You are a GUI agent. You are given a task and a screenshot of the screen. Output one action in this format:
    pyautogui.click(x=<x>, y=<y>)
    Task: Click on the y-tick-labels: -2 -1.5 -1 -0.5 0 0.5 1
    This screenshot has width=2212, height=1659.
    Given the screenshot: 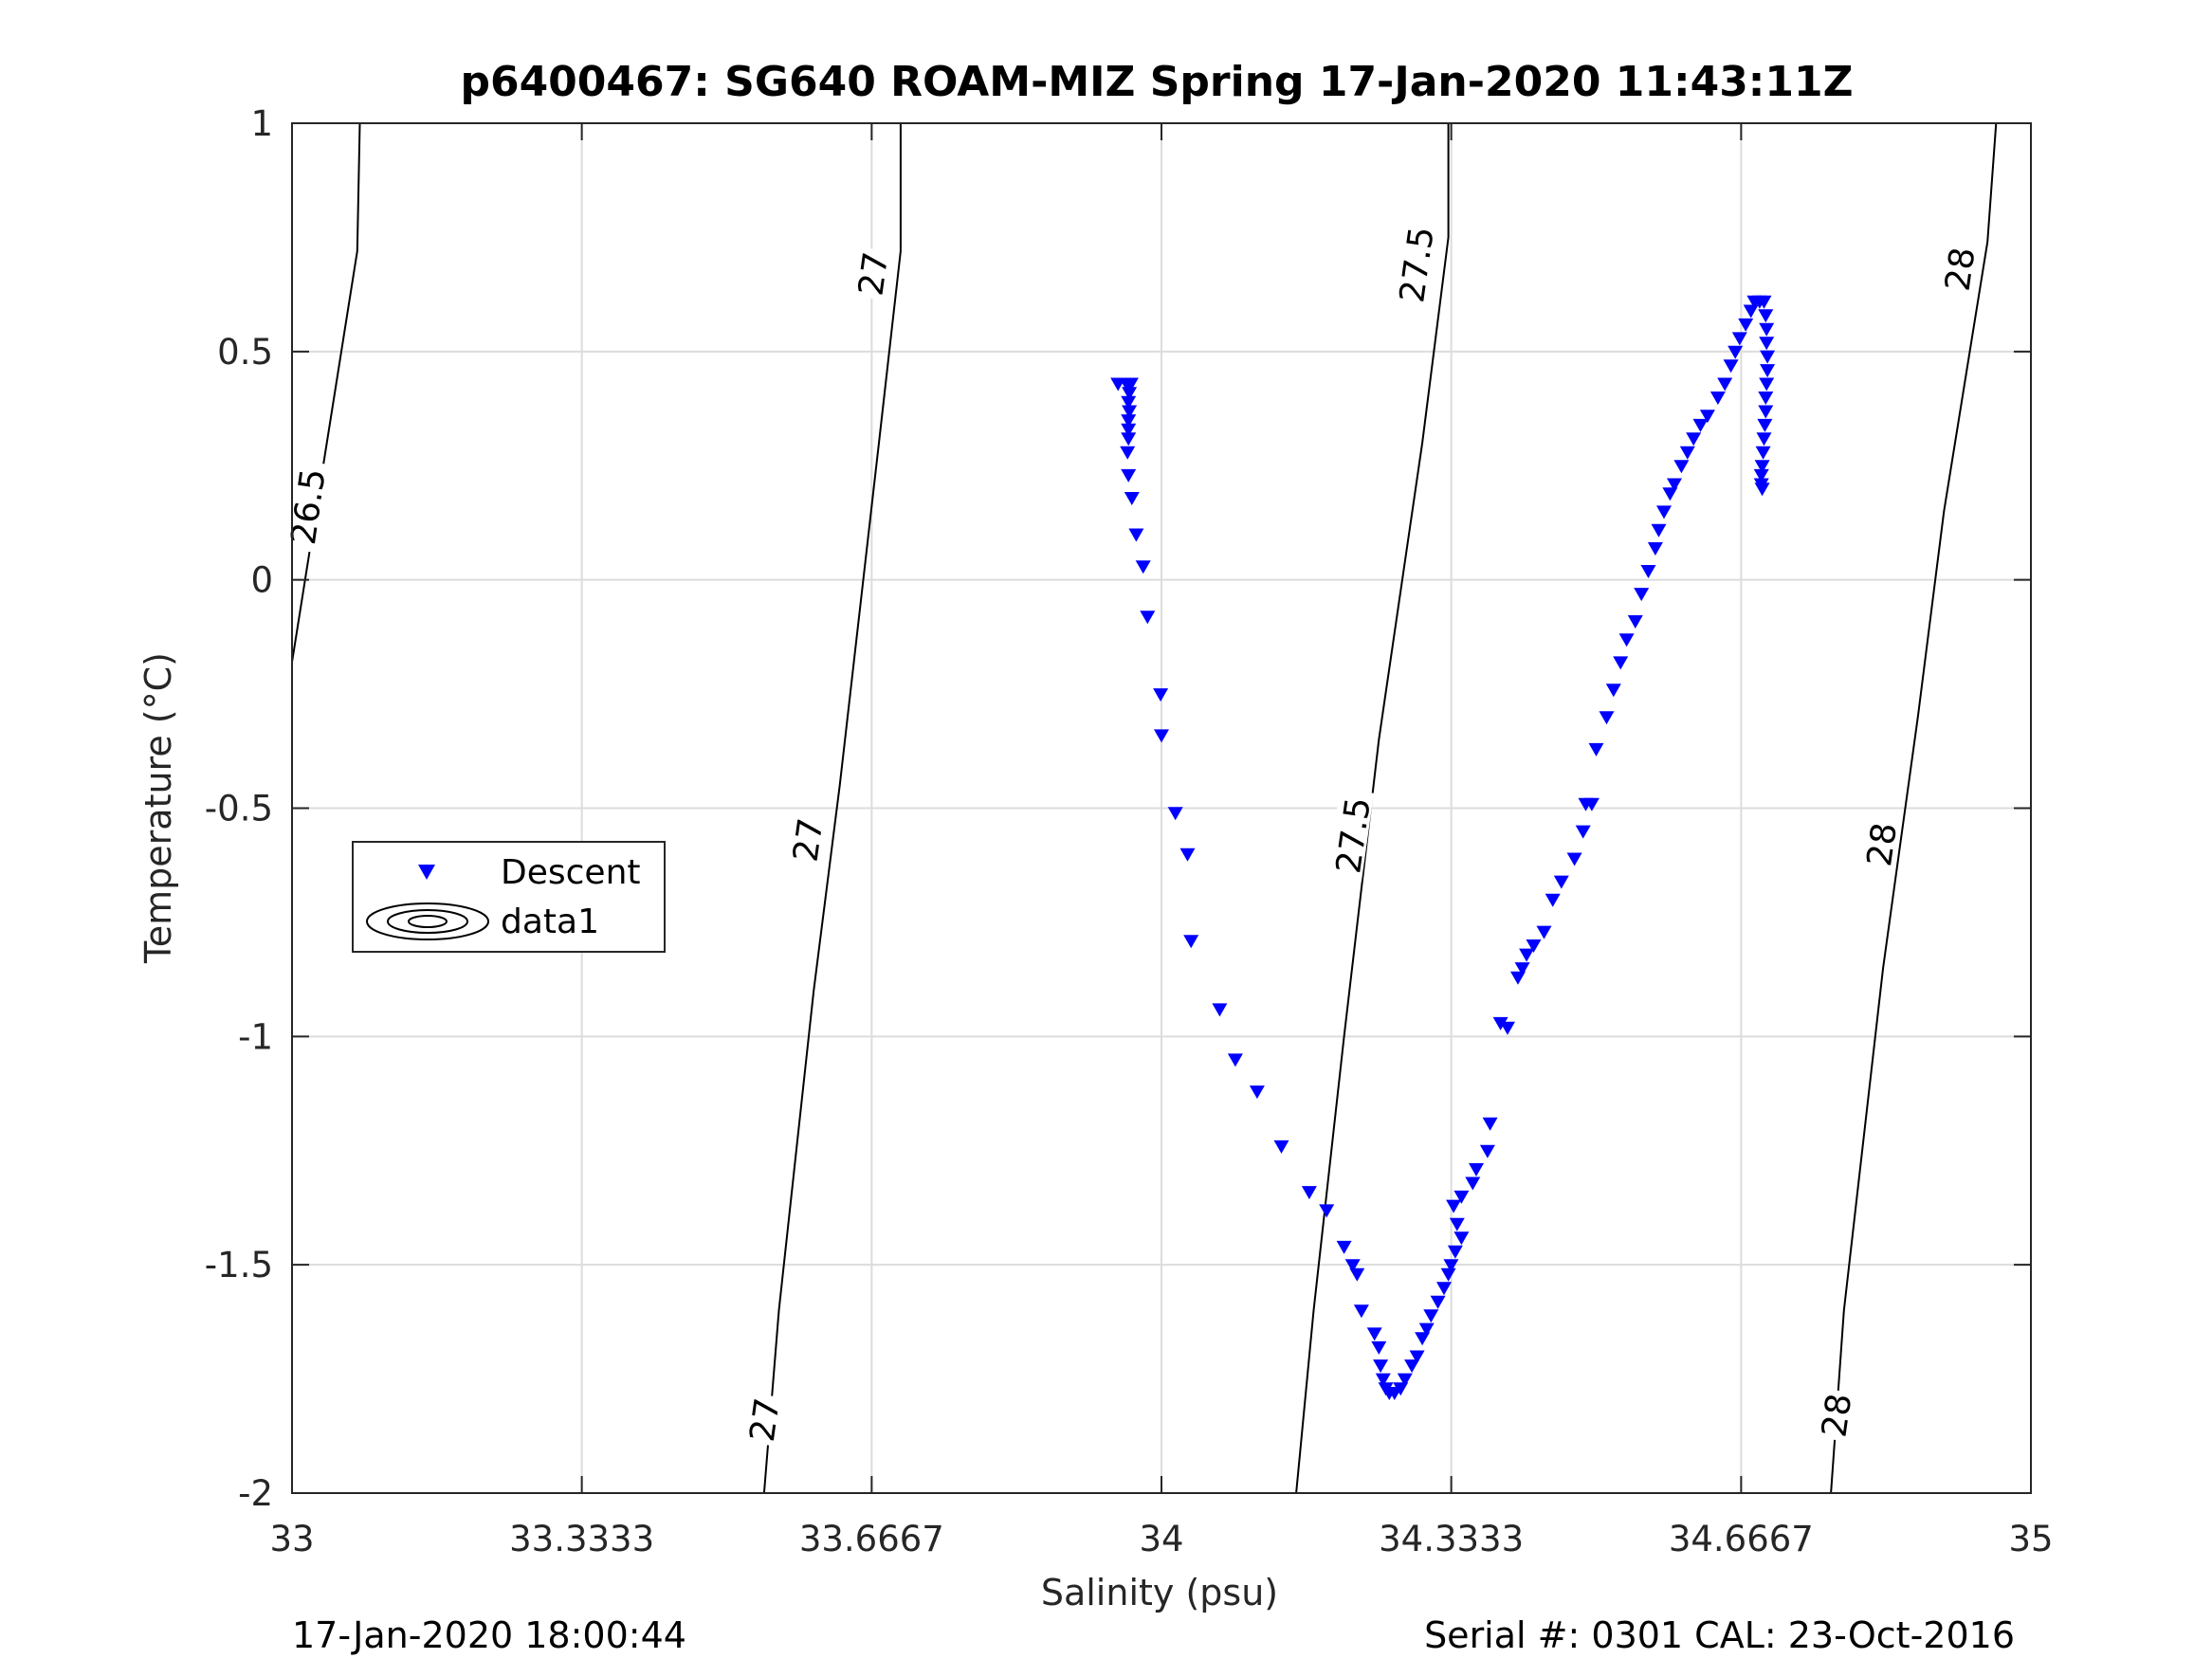 What is the action you would take?
    pyautogui.click(x=239, y=808)
    